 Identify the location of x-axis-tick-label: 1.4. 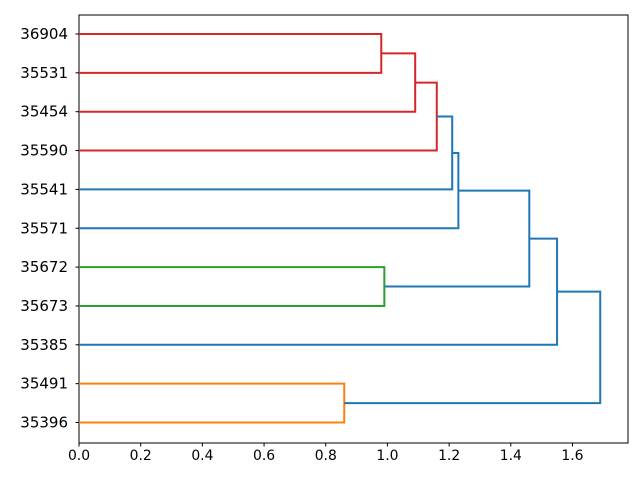
(511, 456).